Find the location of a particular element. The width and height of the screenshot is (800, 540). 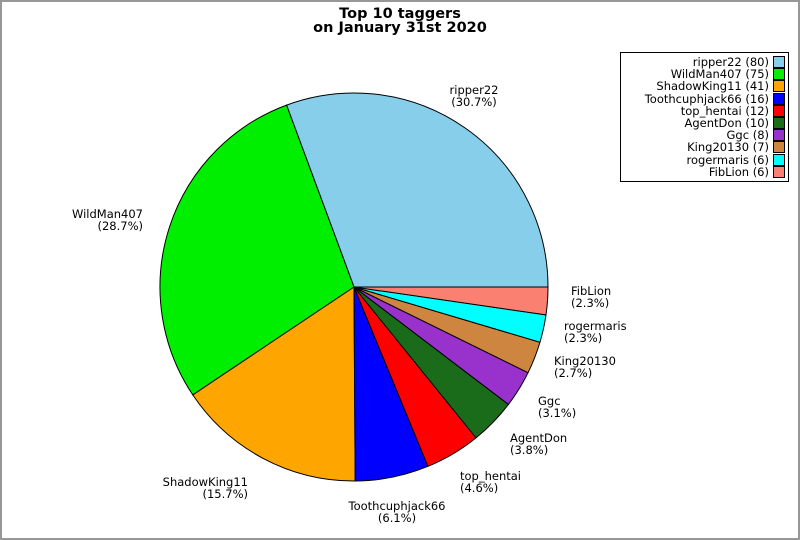

slice-label-ripper22: ripper22 (30.7%) is located at coordinates (474, 96).